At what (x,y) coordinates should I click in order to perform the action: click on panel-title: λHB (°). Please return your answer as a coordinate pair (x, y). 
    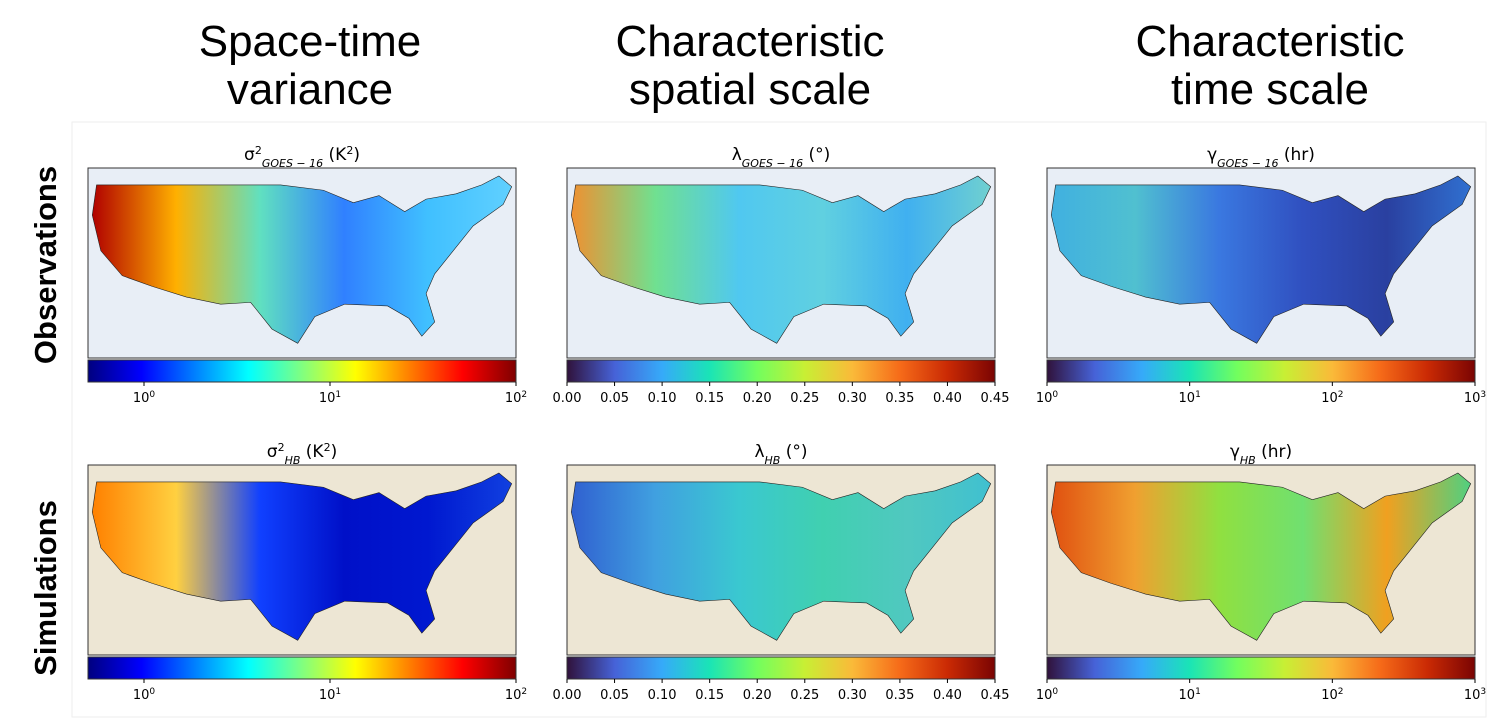
    Looking at the image, I should click on (780, 454).